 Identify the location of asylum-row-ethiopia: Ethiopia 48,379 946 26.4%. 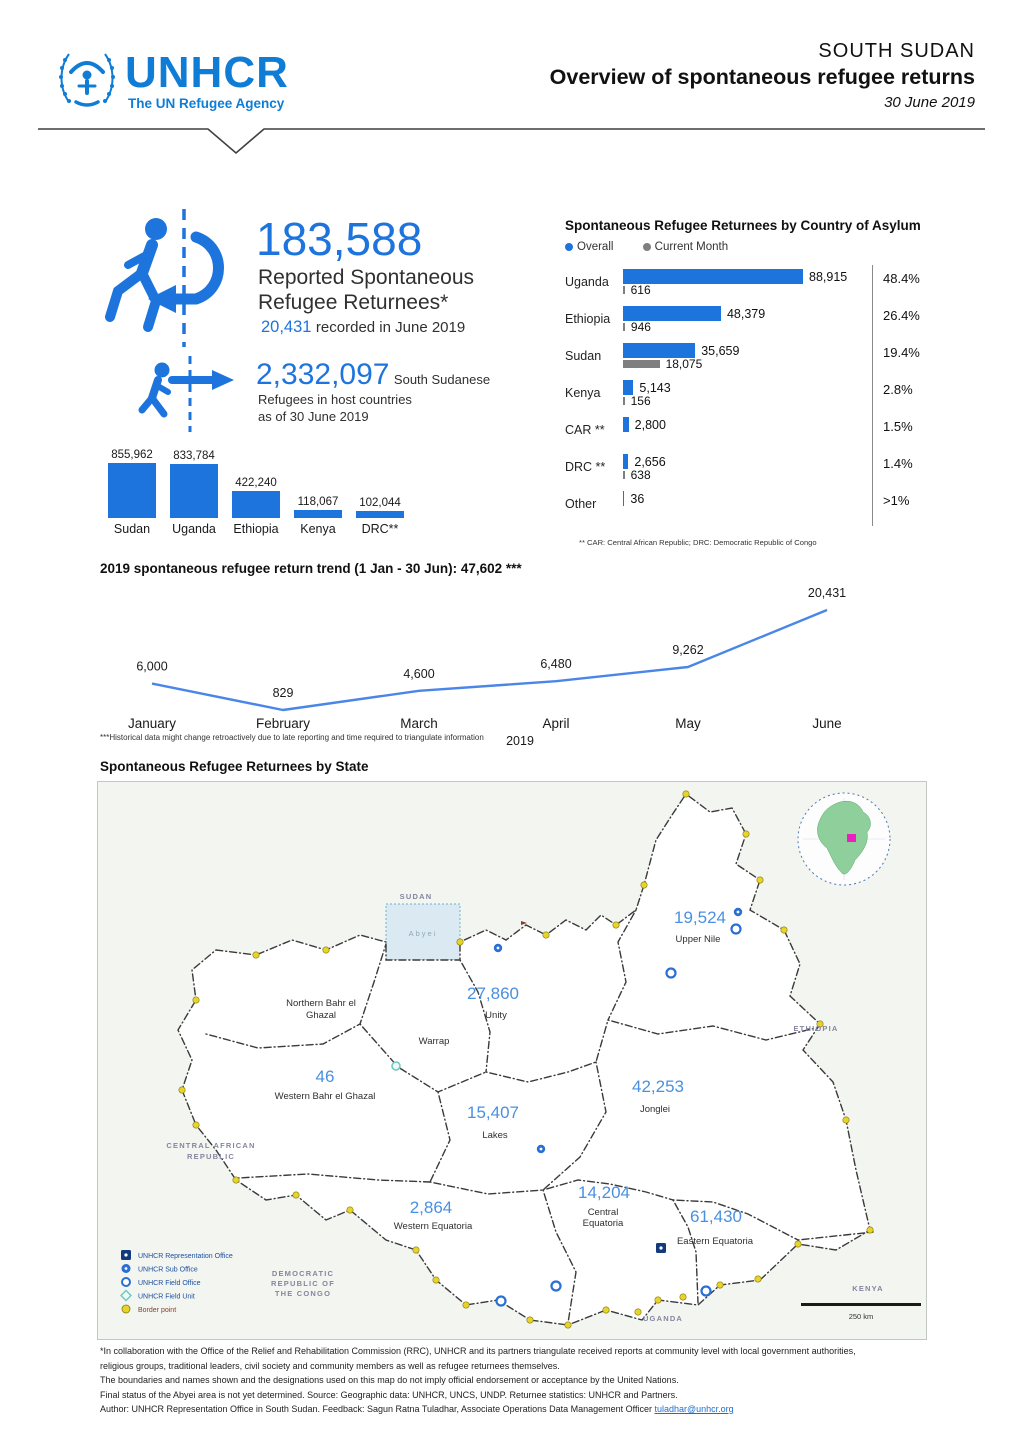
(777, 324).